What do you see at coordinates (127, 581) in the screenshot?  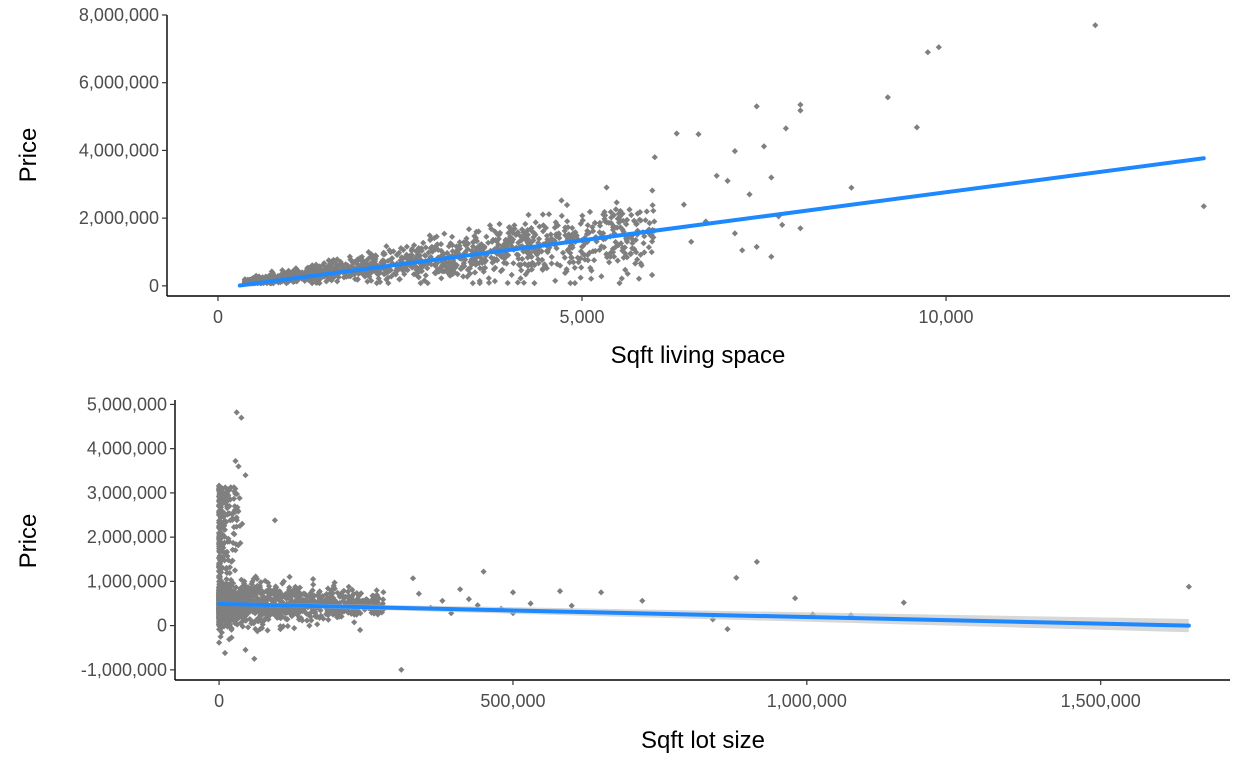 I see `y-tick-label: 1,000,000` at bounding box center [127, 581].